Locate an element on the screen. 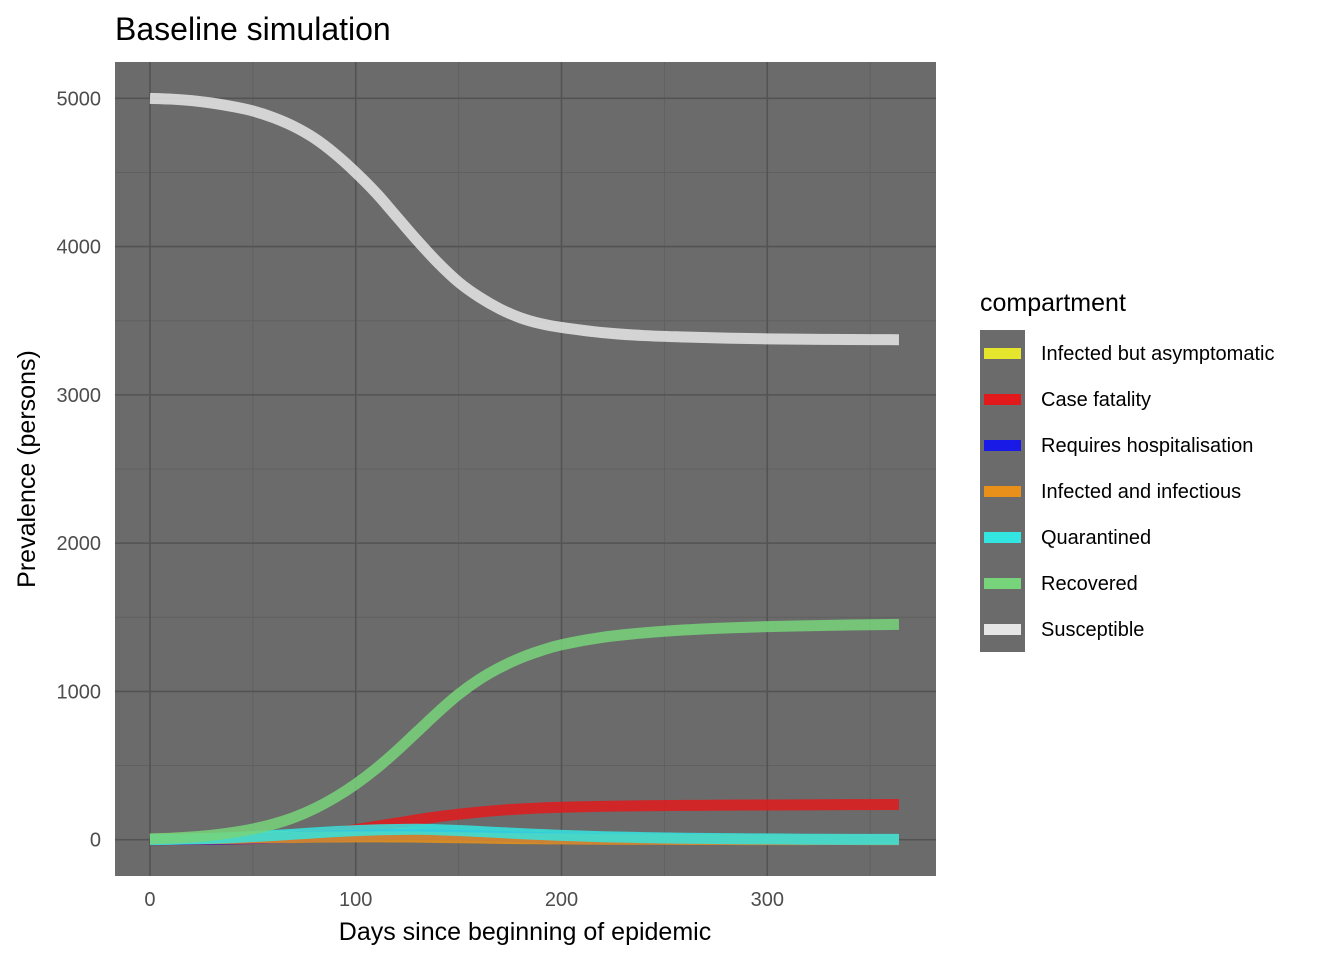  chart-title: Baseline simulation is located at coordinates (253, 29).